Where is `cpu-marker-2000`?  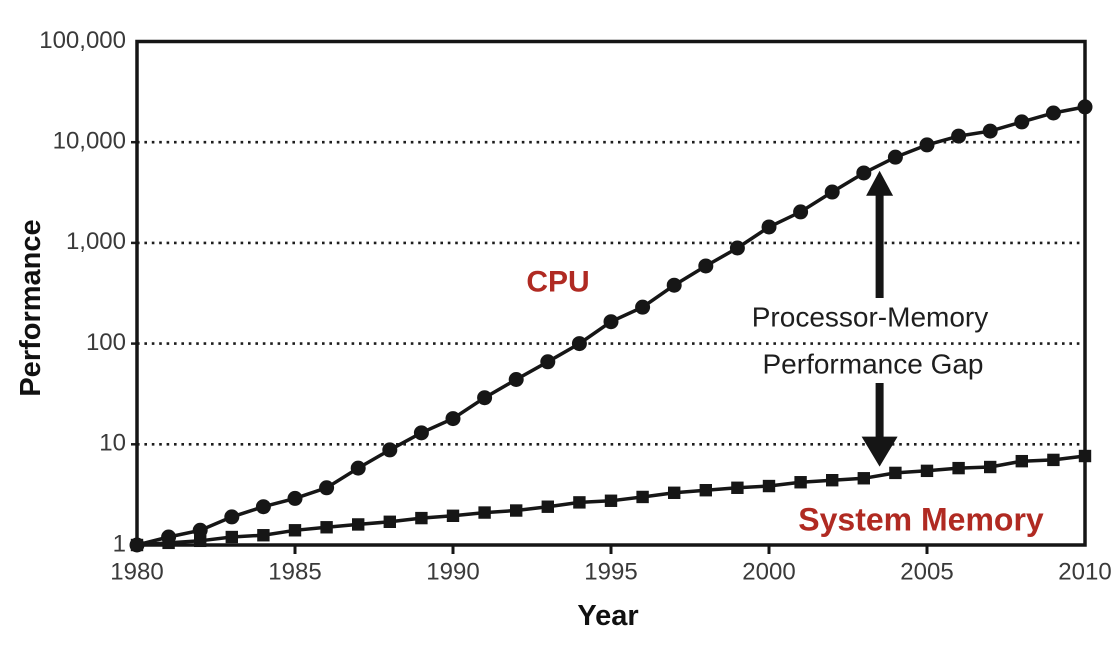 cpu-marker-2000 is located at coordinates (769, 227).